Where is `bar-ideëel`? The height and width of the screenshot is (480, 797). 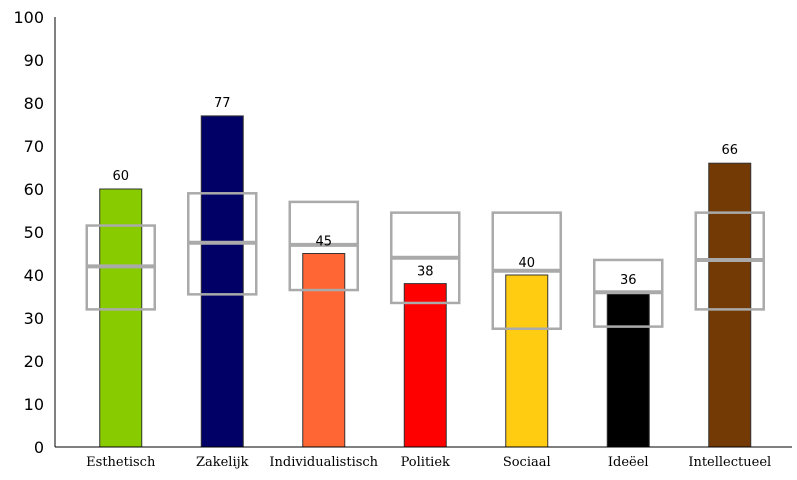 bar-ideëel is located at coordinates (628, 369).